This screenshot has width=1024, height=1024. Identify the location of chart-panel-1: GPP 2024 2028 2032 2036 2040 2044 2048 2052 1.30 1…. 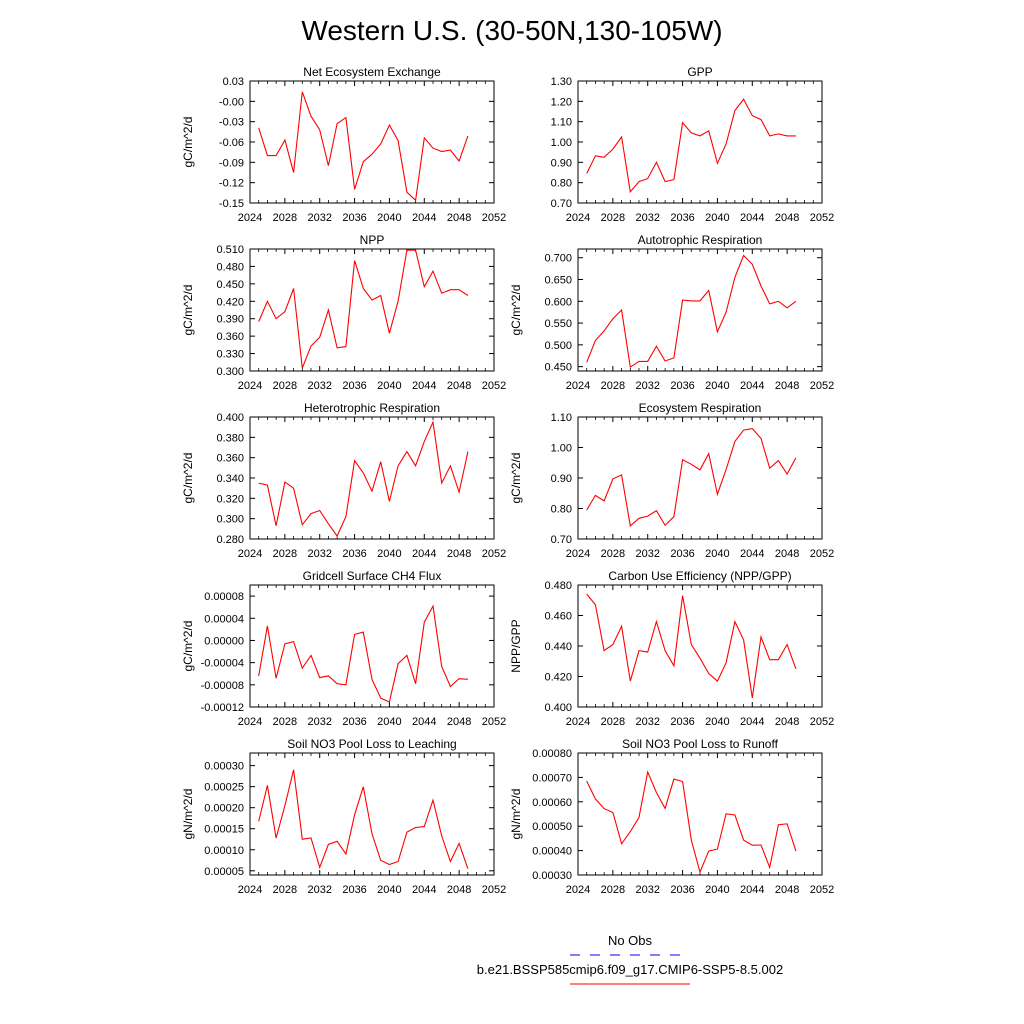
(693, 144).